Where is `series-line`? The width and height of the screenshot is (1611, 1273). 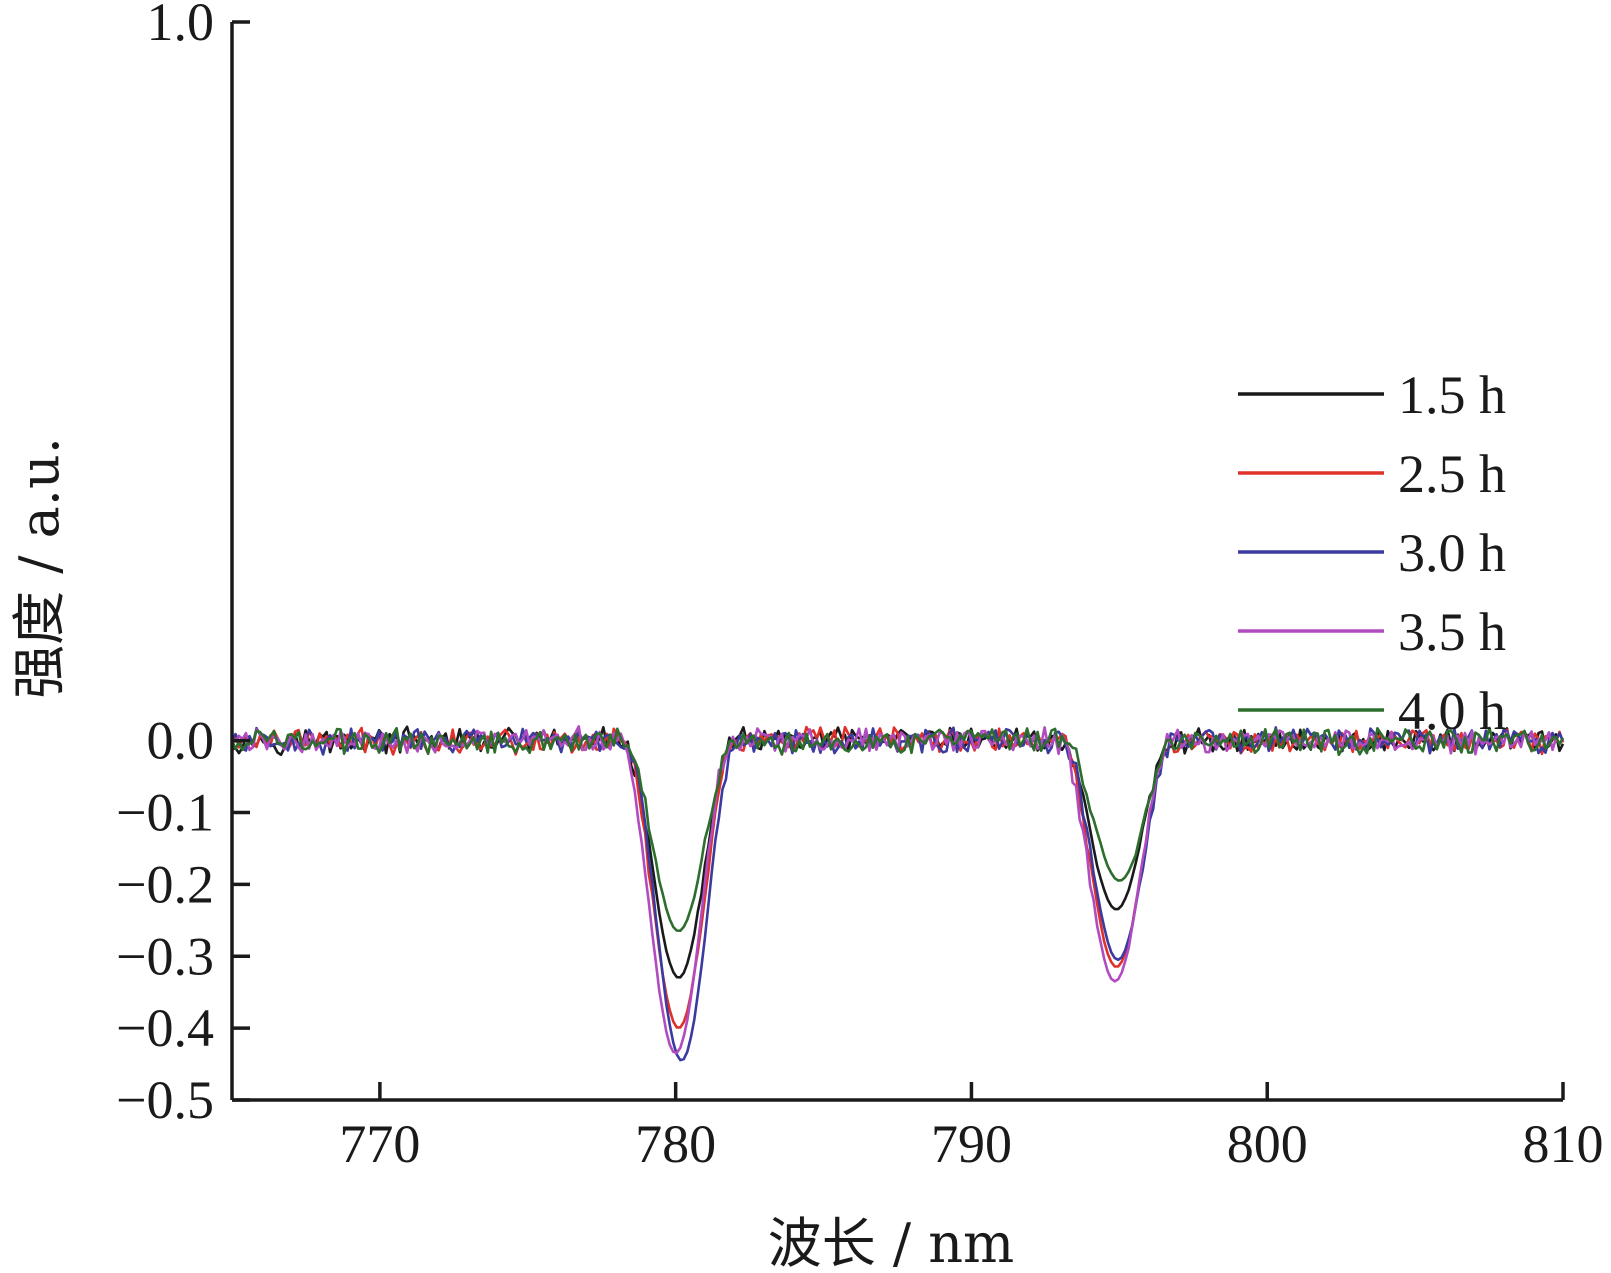 series-line is located at coordinates (897, 829).